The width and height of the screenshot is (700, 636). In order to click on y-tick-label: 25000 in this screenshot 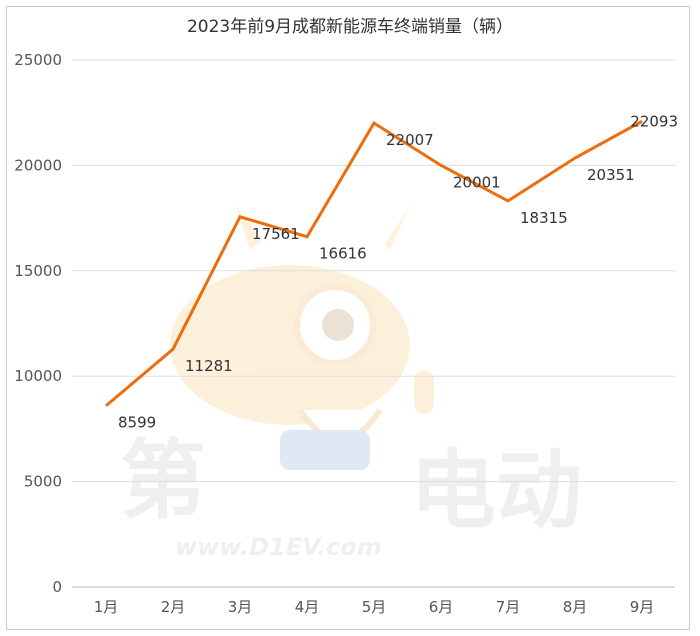, I will do `click(38, 60)`.